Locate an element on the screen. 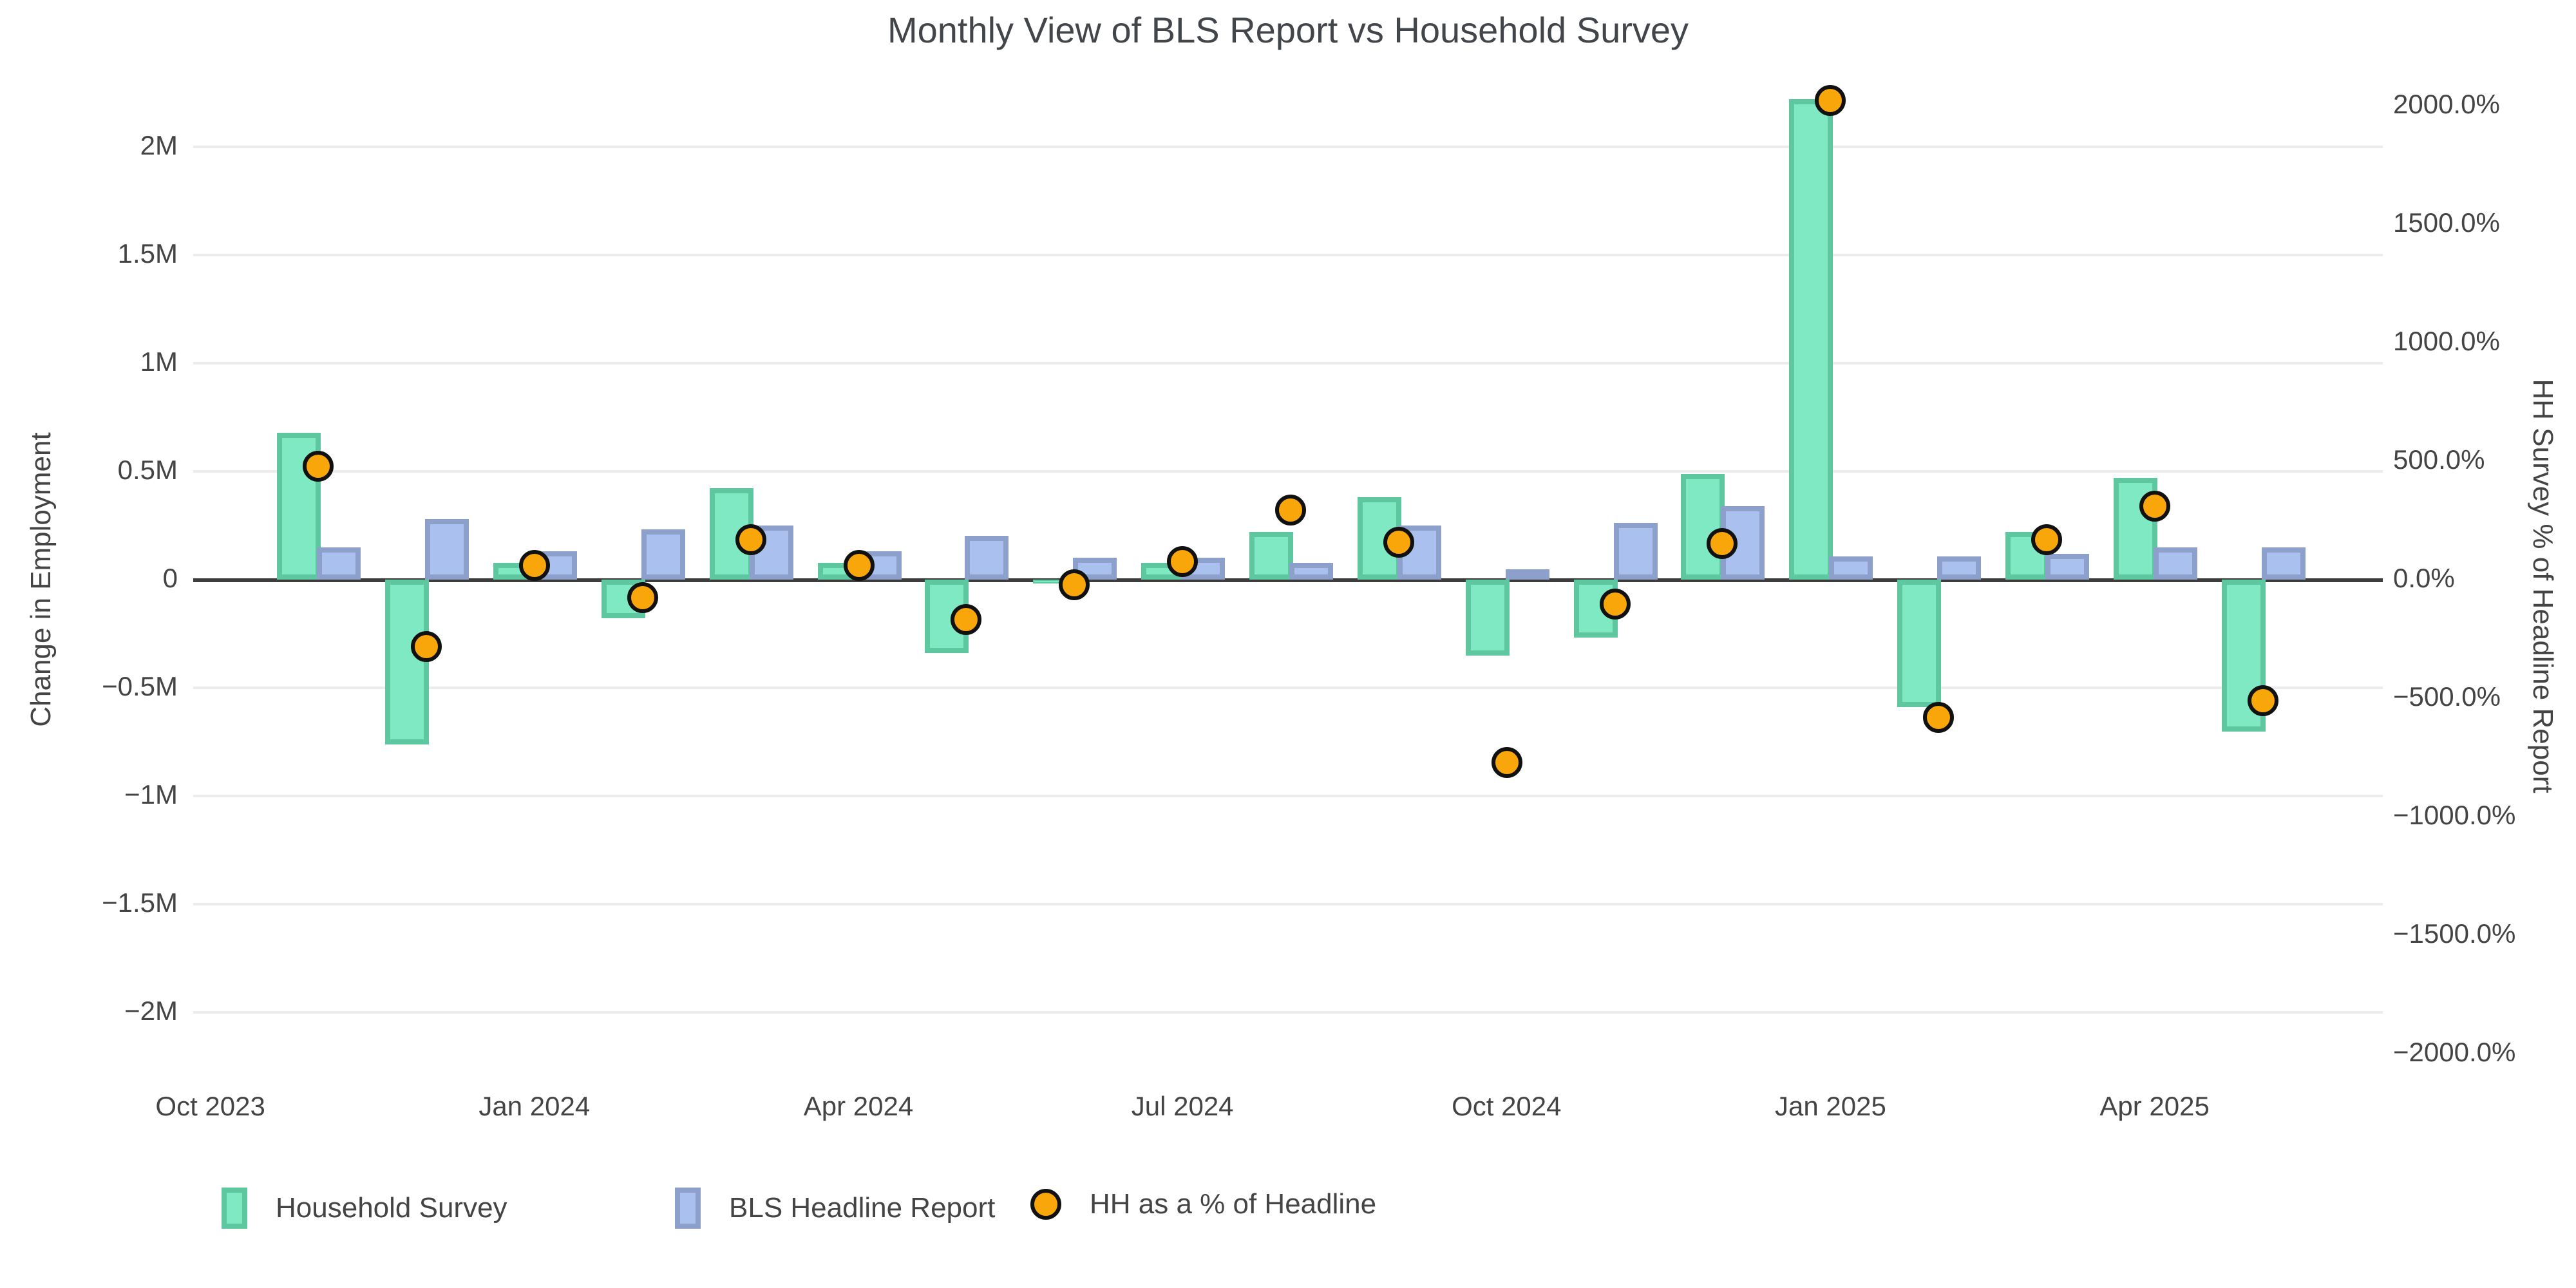  zero-line is located at coordinates (1288, 580).